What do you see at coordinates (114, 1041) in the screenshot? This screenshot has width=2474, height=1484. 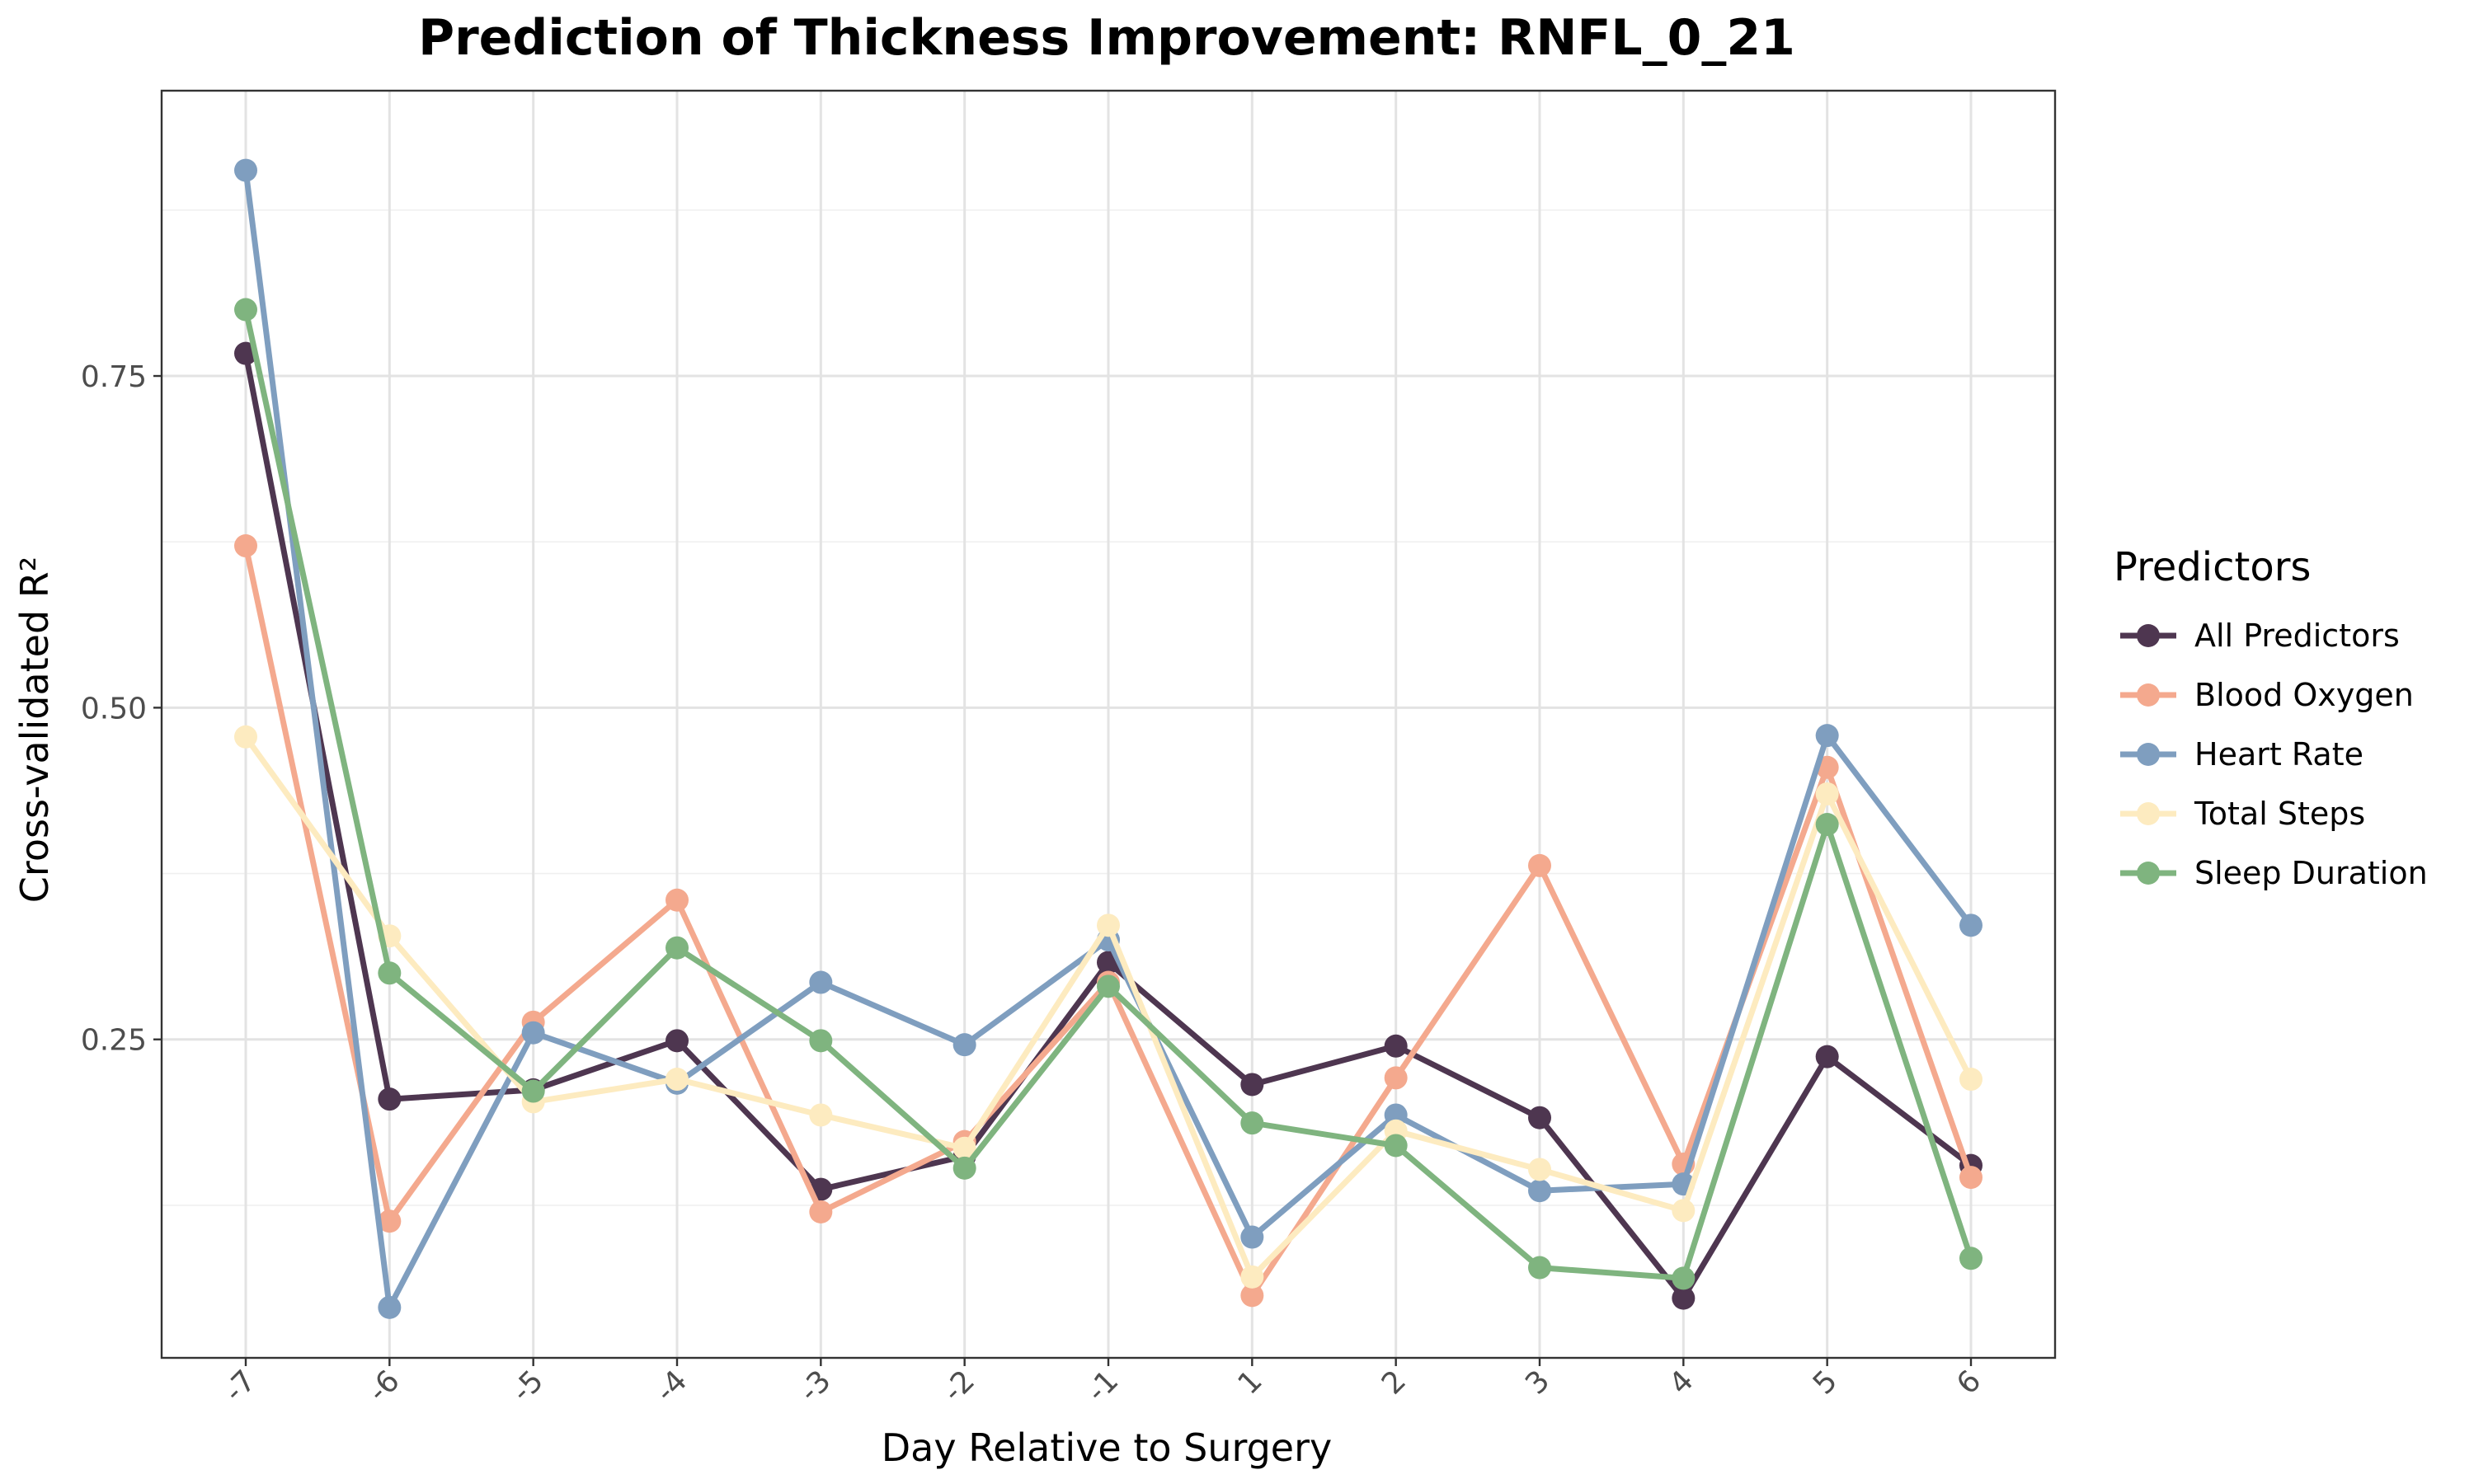 I see `y-tick-label: 0.25` at bounding box center [114, 1041].